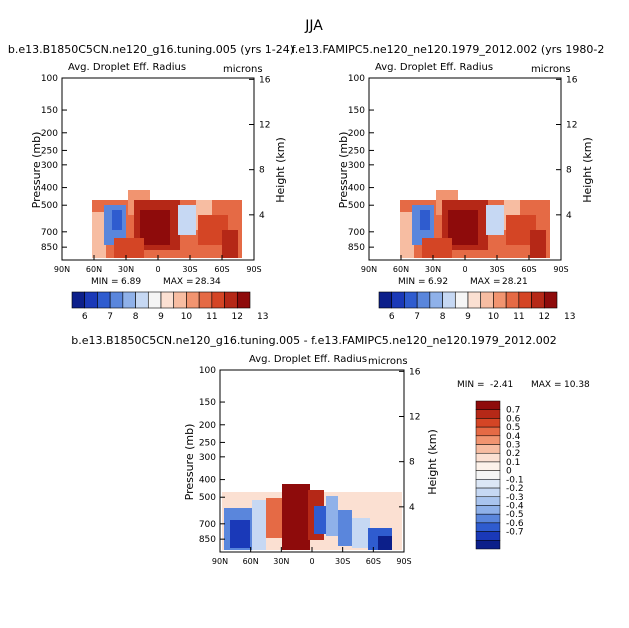 This screenshot has height=628, width=629. I want to click on colorbar-label: -0.1, so click(515, 480).